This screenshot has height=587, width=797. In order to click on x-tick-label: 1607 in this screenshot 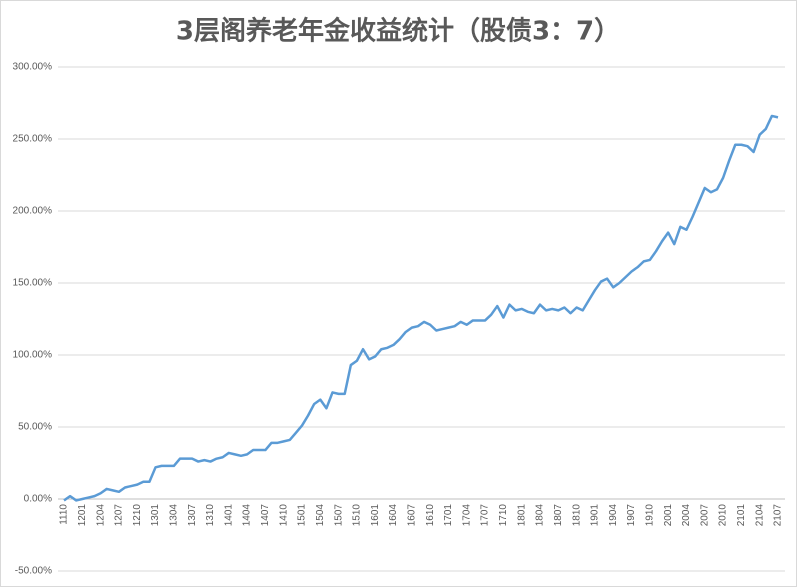, I will do `click(411, 515)`.